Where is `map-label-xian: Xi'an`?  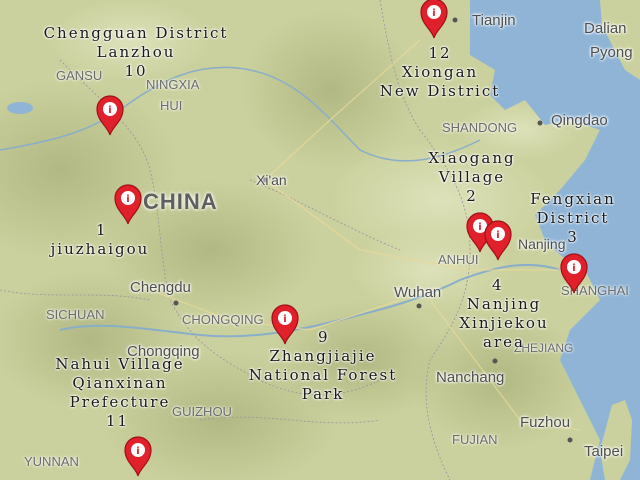
map-label-xian: Xi'an is located at coordinates (271, 180).